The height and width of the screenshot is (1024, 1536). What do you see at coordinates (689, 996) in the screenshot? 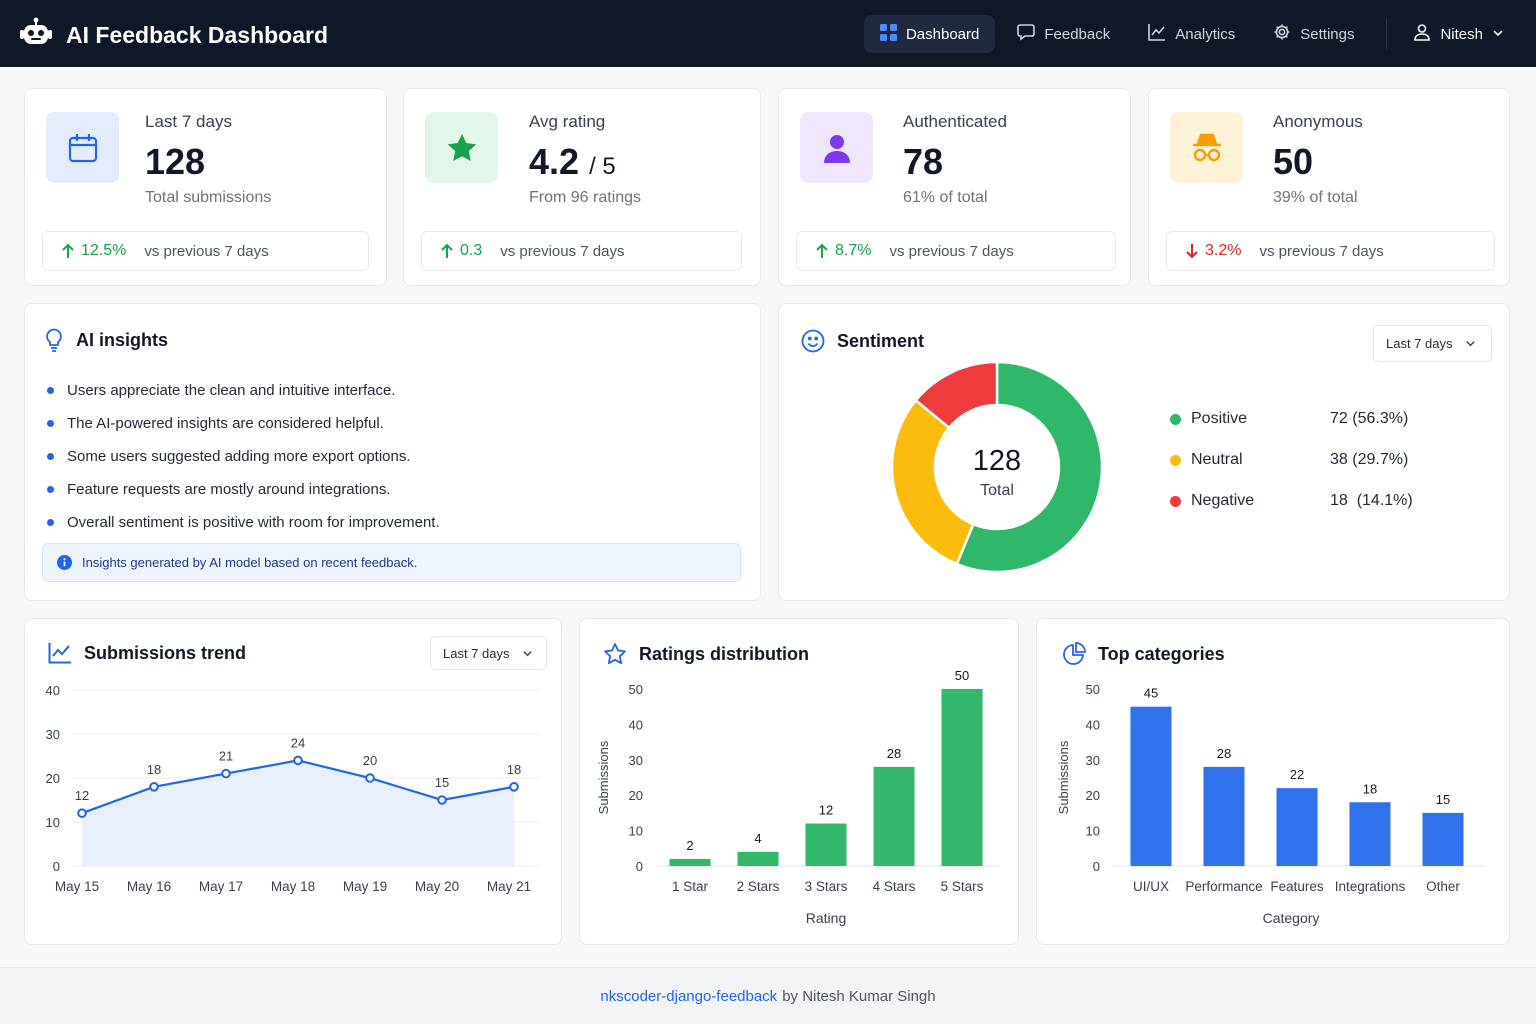
I see `footer-repo-link: nkscoder-django-feedback` at bounding box center [689, 996].